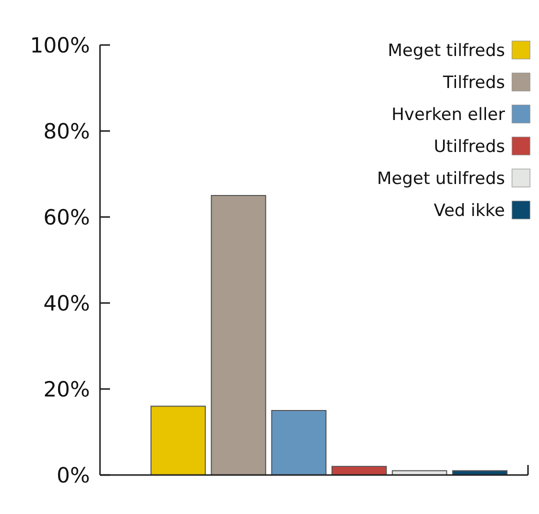 This screenshot has height=514, width=539. Describe the element at coordinates (66, 303) in the screenshot. I see `y-tick-label: 40%` at that location.